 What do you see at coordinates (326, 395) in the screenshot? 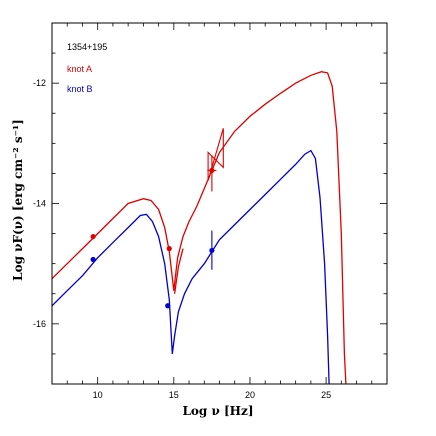
I see `x-tick-label: 25` at bounding box center [326, 395].